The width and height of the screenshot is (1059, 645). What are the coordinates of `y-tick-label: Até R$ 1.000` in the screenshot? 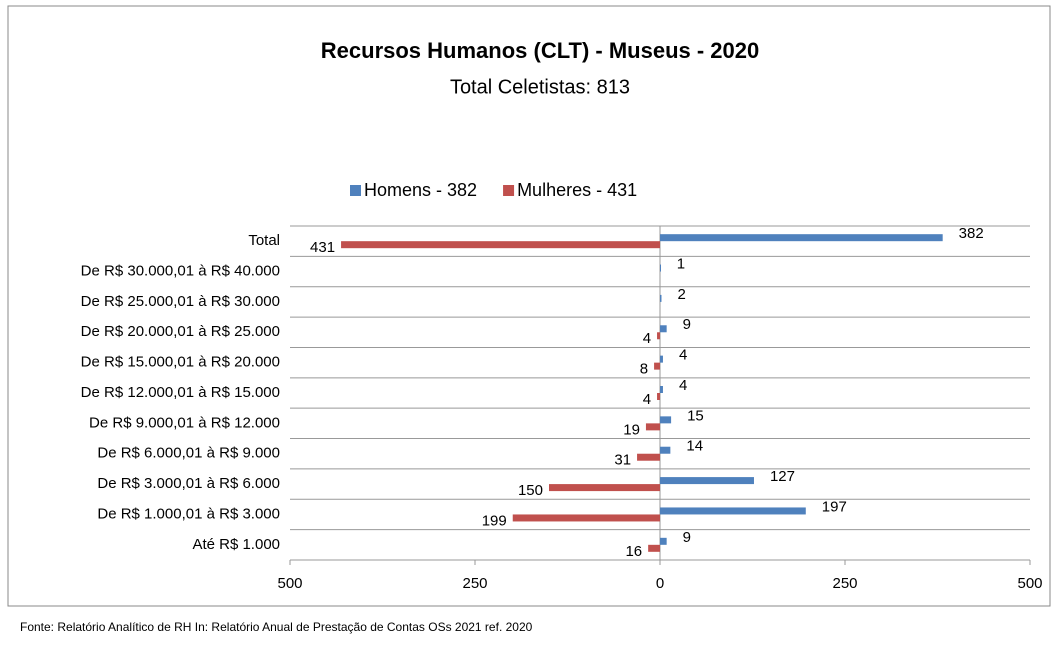 It's located at (236, 544).